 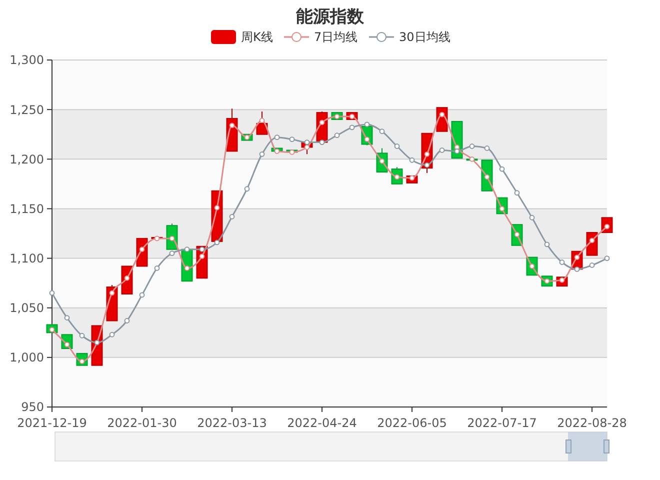 What do you see at coordinates (32, 407) in the screenshot?
I see `y-tick-label: 950` at bounding box center [32, 407].